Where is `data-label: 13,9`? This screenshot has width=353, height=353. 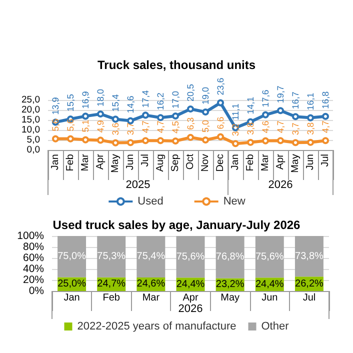
data-label: 13,9 is located at coordinates (55, 106).